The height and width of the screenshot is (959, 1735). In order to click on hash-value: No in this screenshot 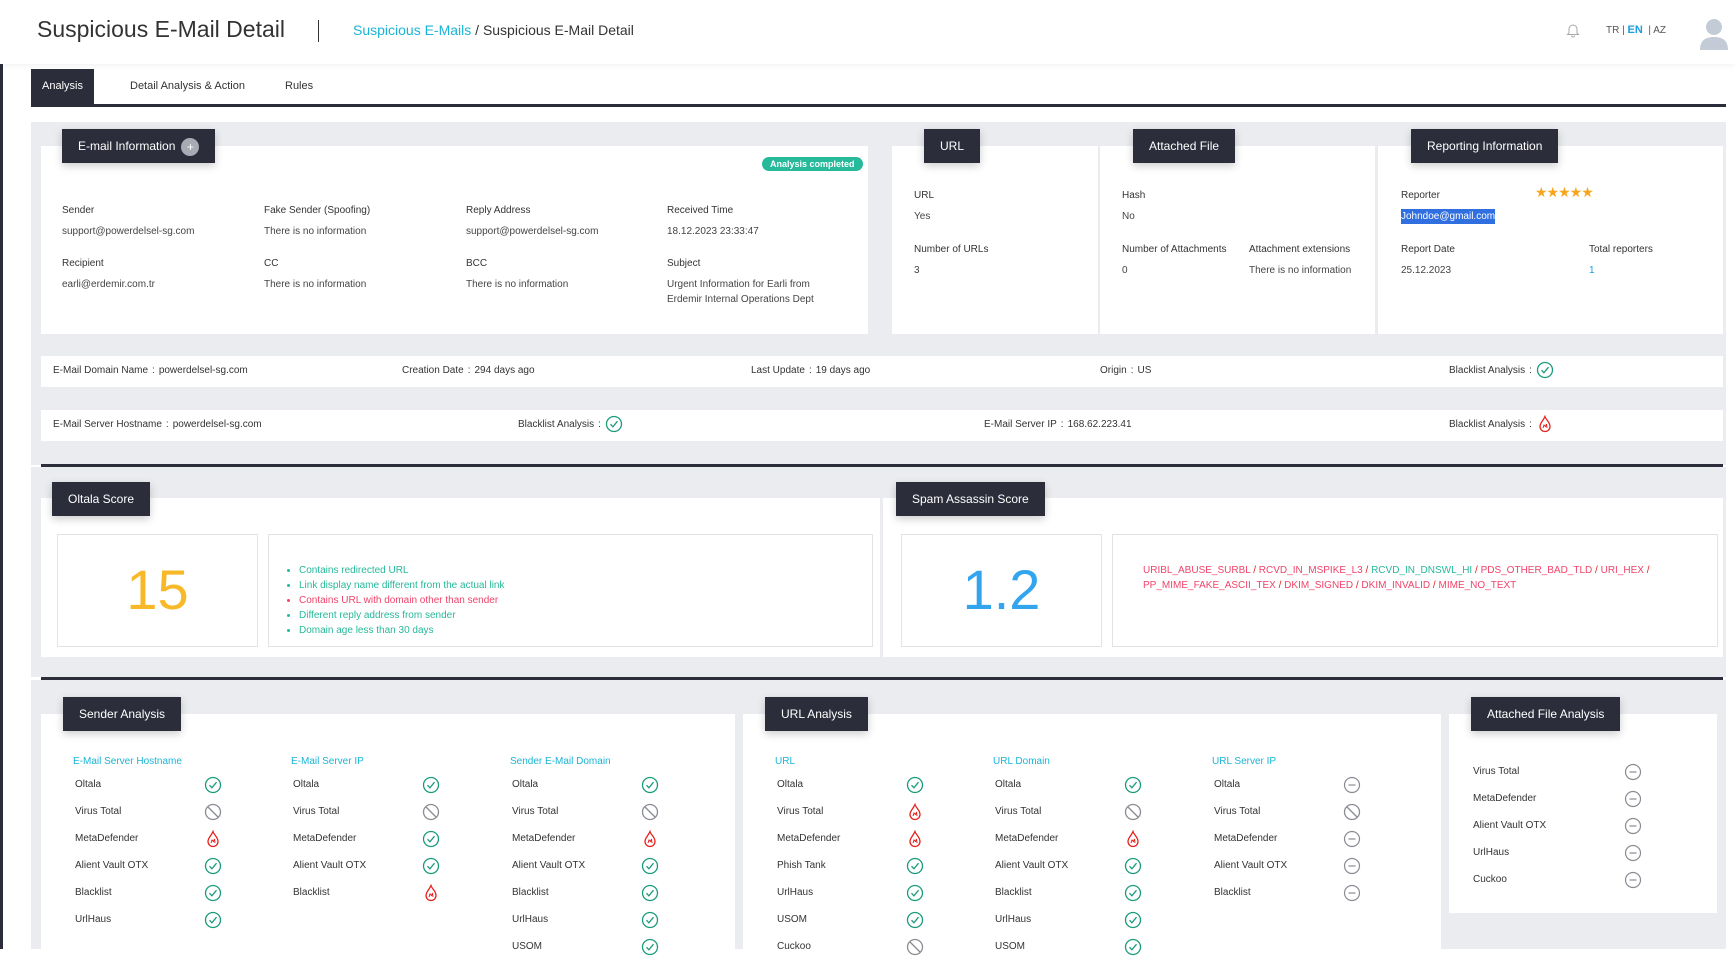, I will do `click(1128, 216)`.